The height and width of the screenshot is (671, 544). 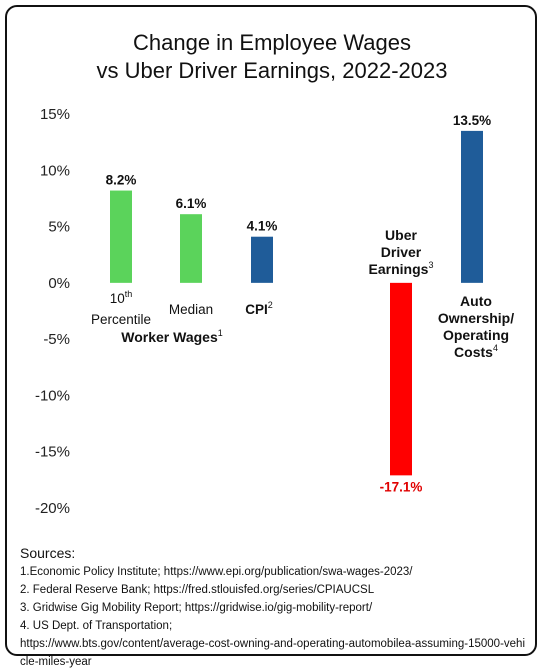 What do you see at coordinates (476, 335) in the screenshot?
I see `category-label: Operating` at bounding box center [476, 335].